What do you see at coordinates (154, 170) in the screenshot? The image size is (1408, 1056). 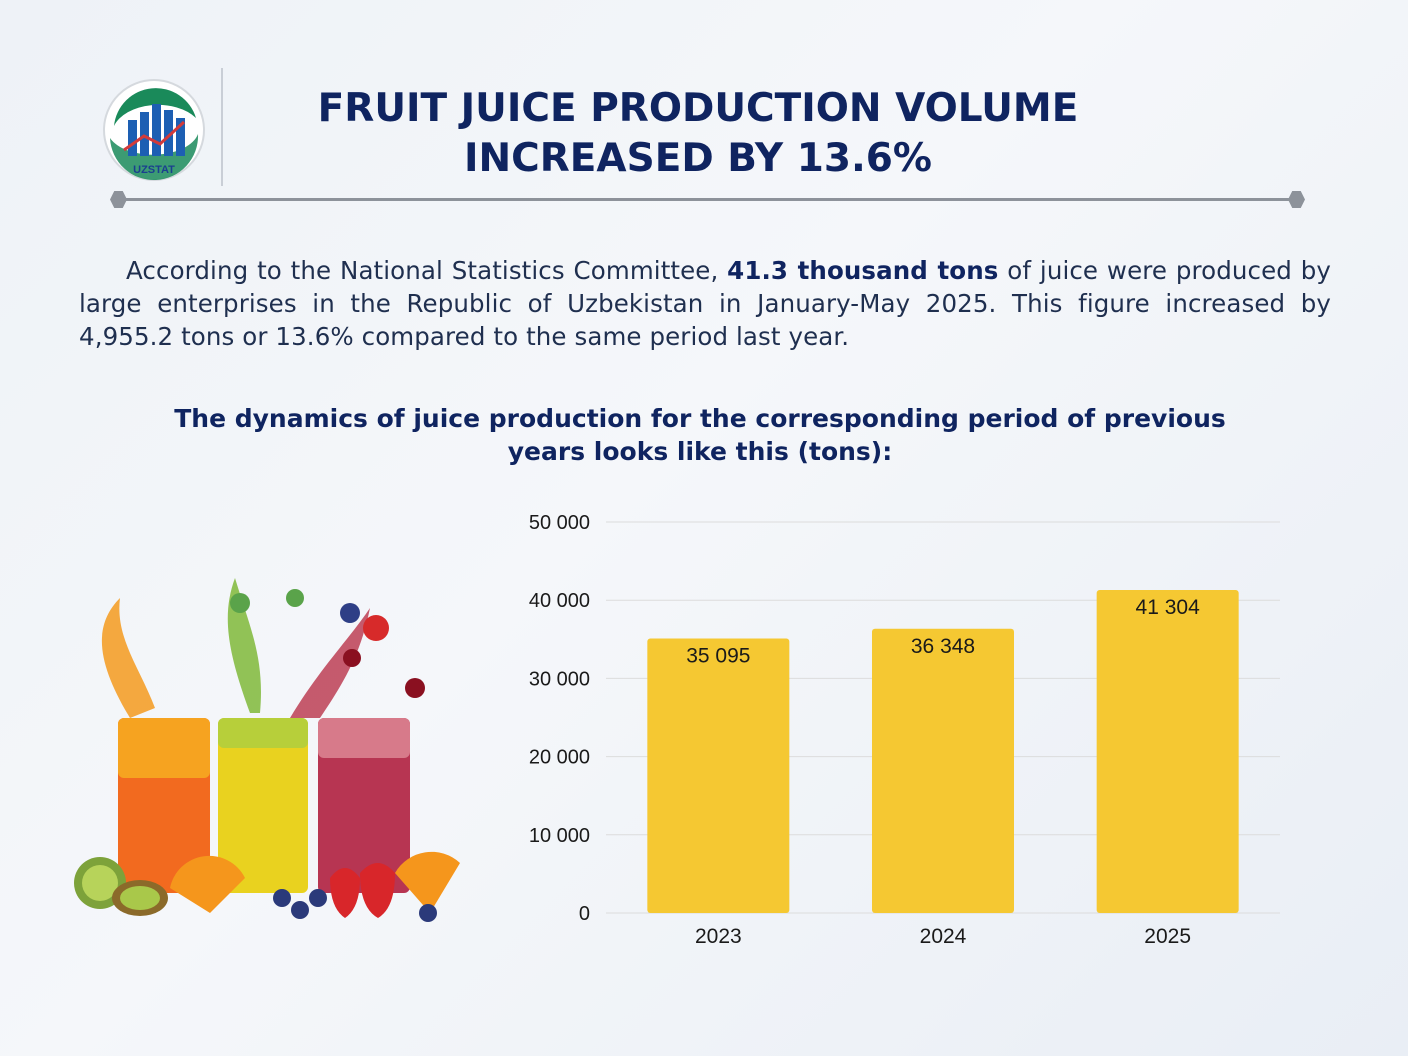 I see `logo-text: UZSTAT` at bounding box center [154, 170].